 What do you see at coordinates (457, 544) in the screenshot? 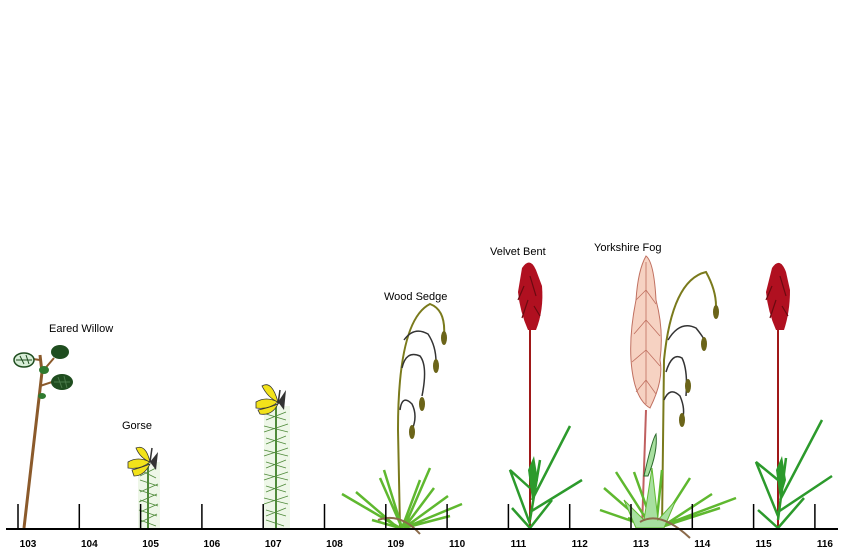
I see `axis-tick-label: 110` at bounding box center [457, 544].